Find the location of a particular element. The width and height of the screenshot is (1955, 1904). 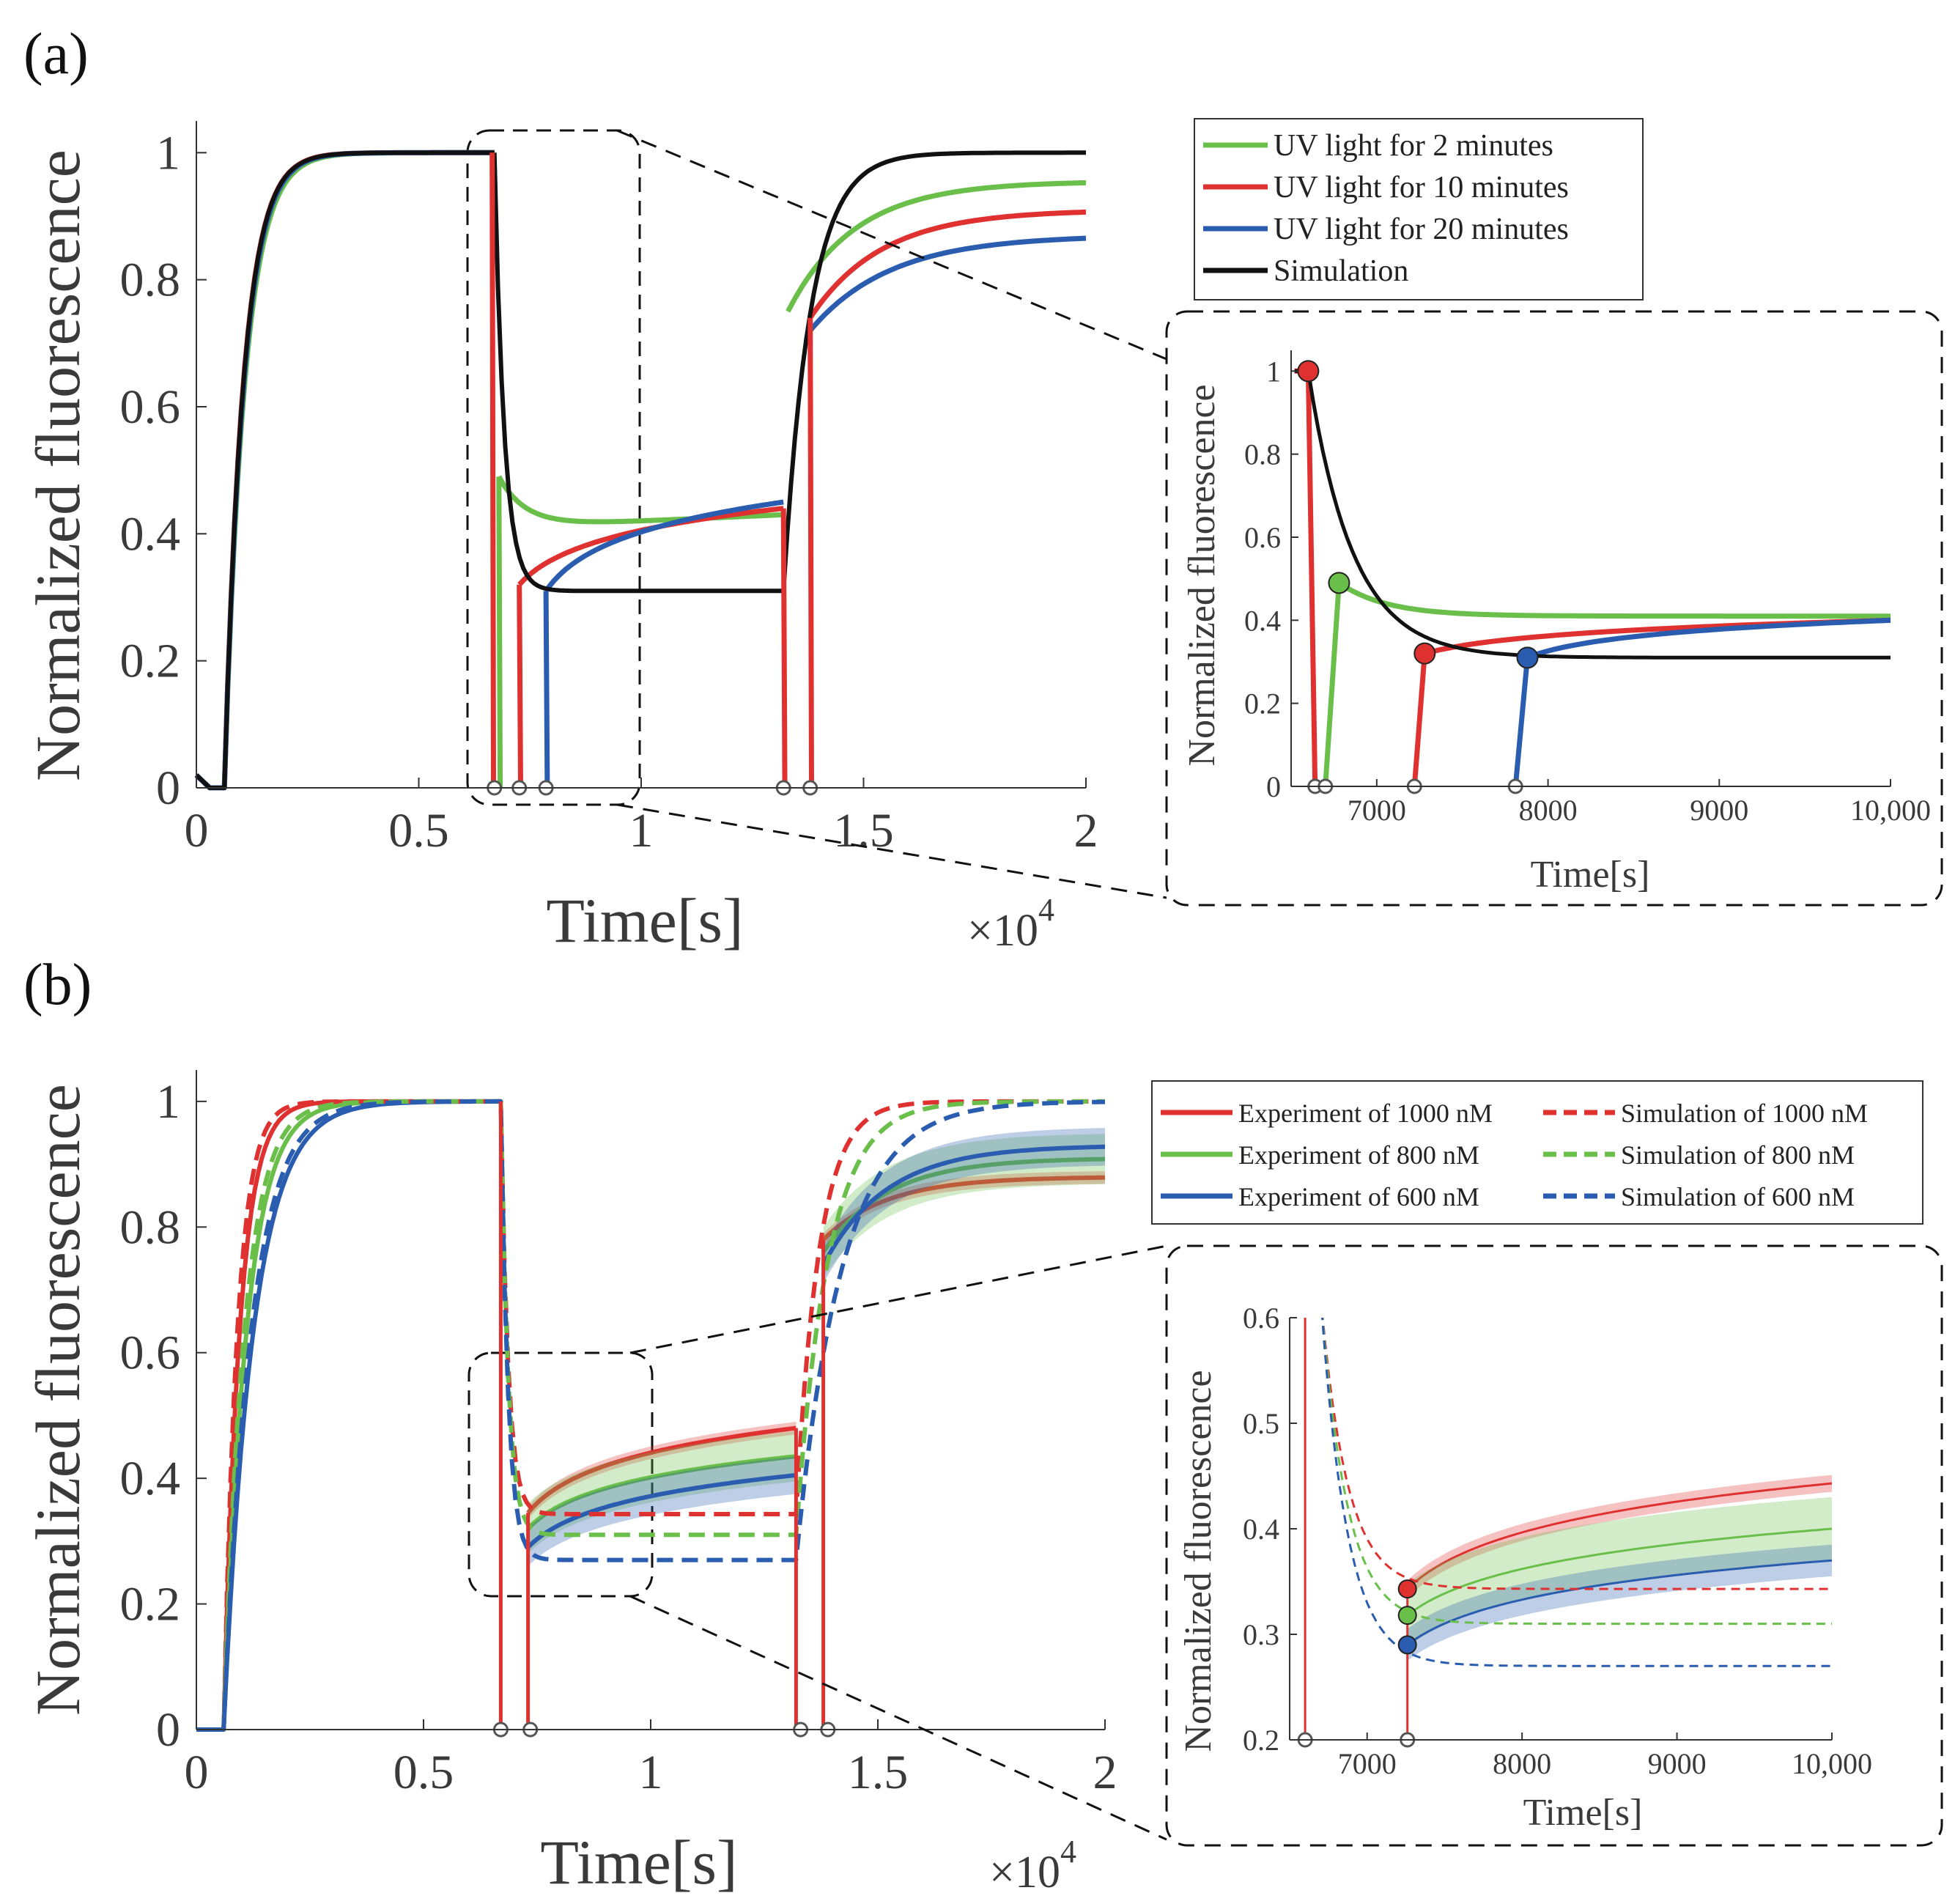

panel-a-x-tick-label: 1 is located at coordinates (641, 830).